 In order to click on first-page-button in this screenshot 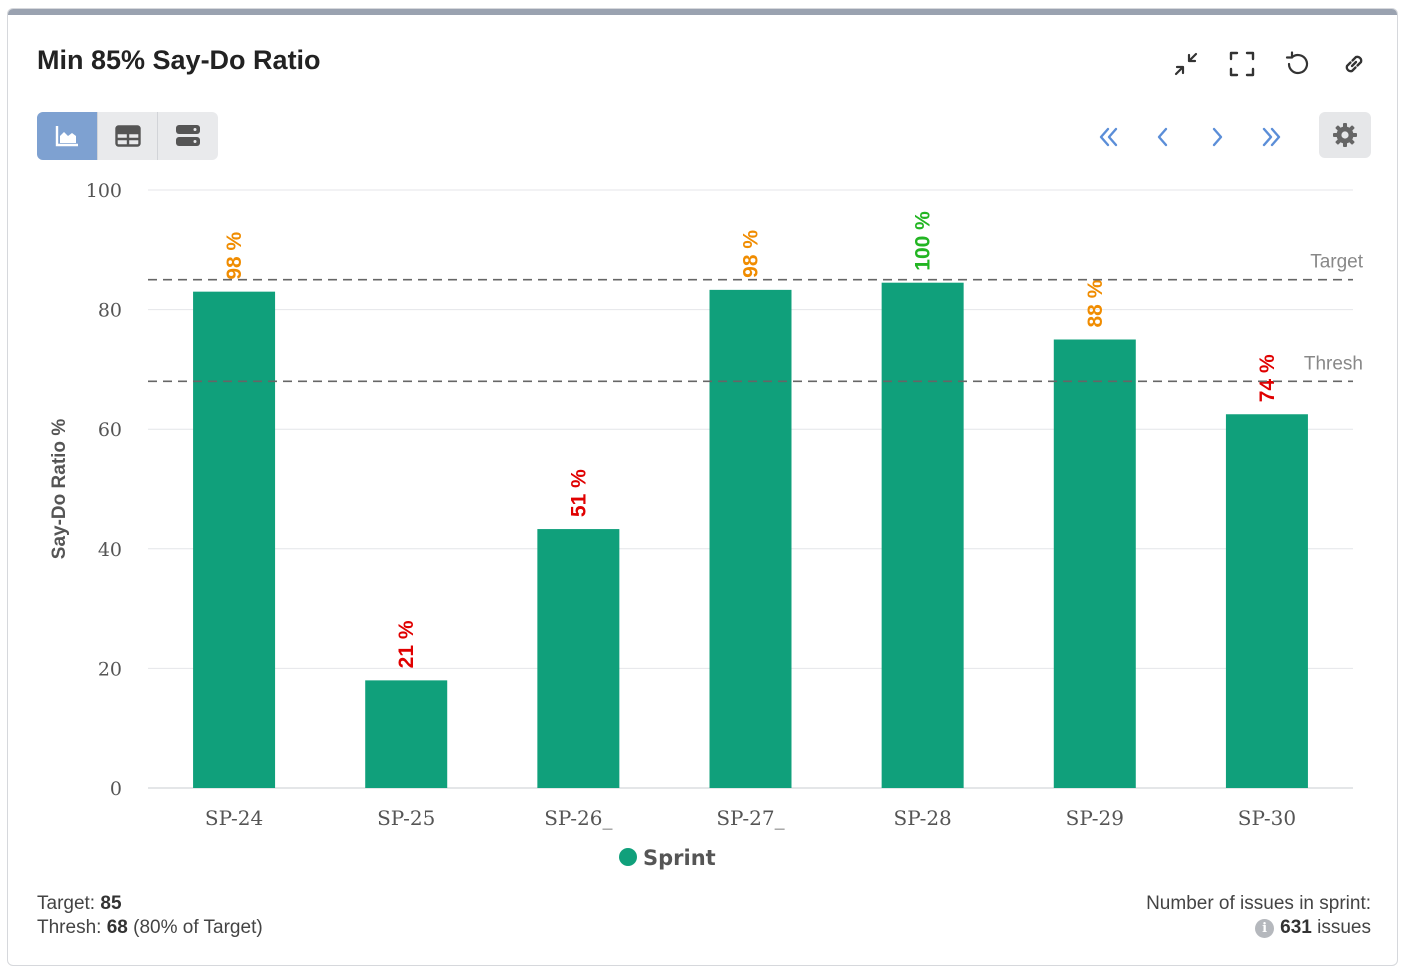, I will do `click(1109, 137)`.